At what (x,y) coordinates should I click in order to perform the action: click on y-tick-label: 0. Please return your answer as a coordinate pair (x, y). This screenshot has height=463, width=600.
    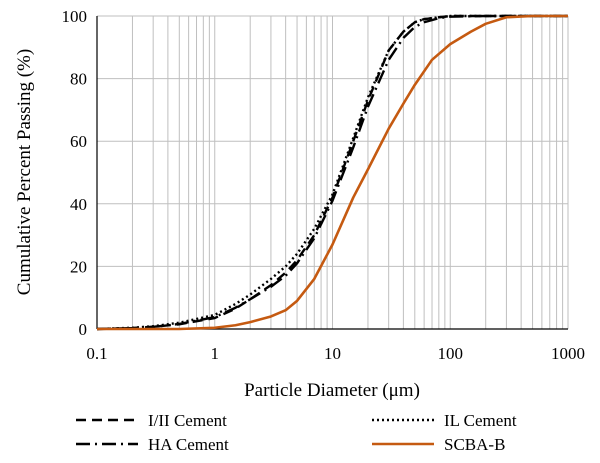
    Looking at the image, I should click on (83, 329).